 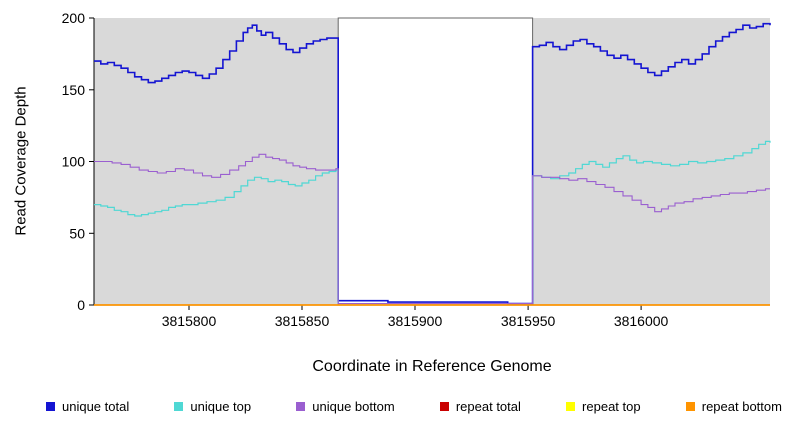 I want to click on legend-item-unique-bottom: unique bottom, so click(x=345, y=406).